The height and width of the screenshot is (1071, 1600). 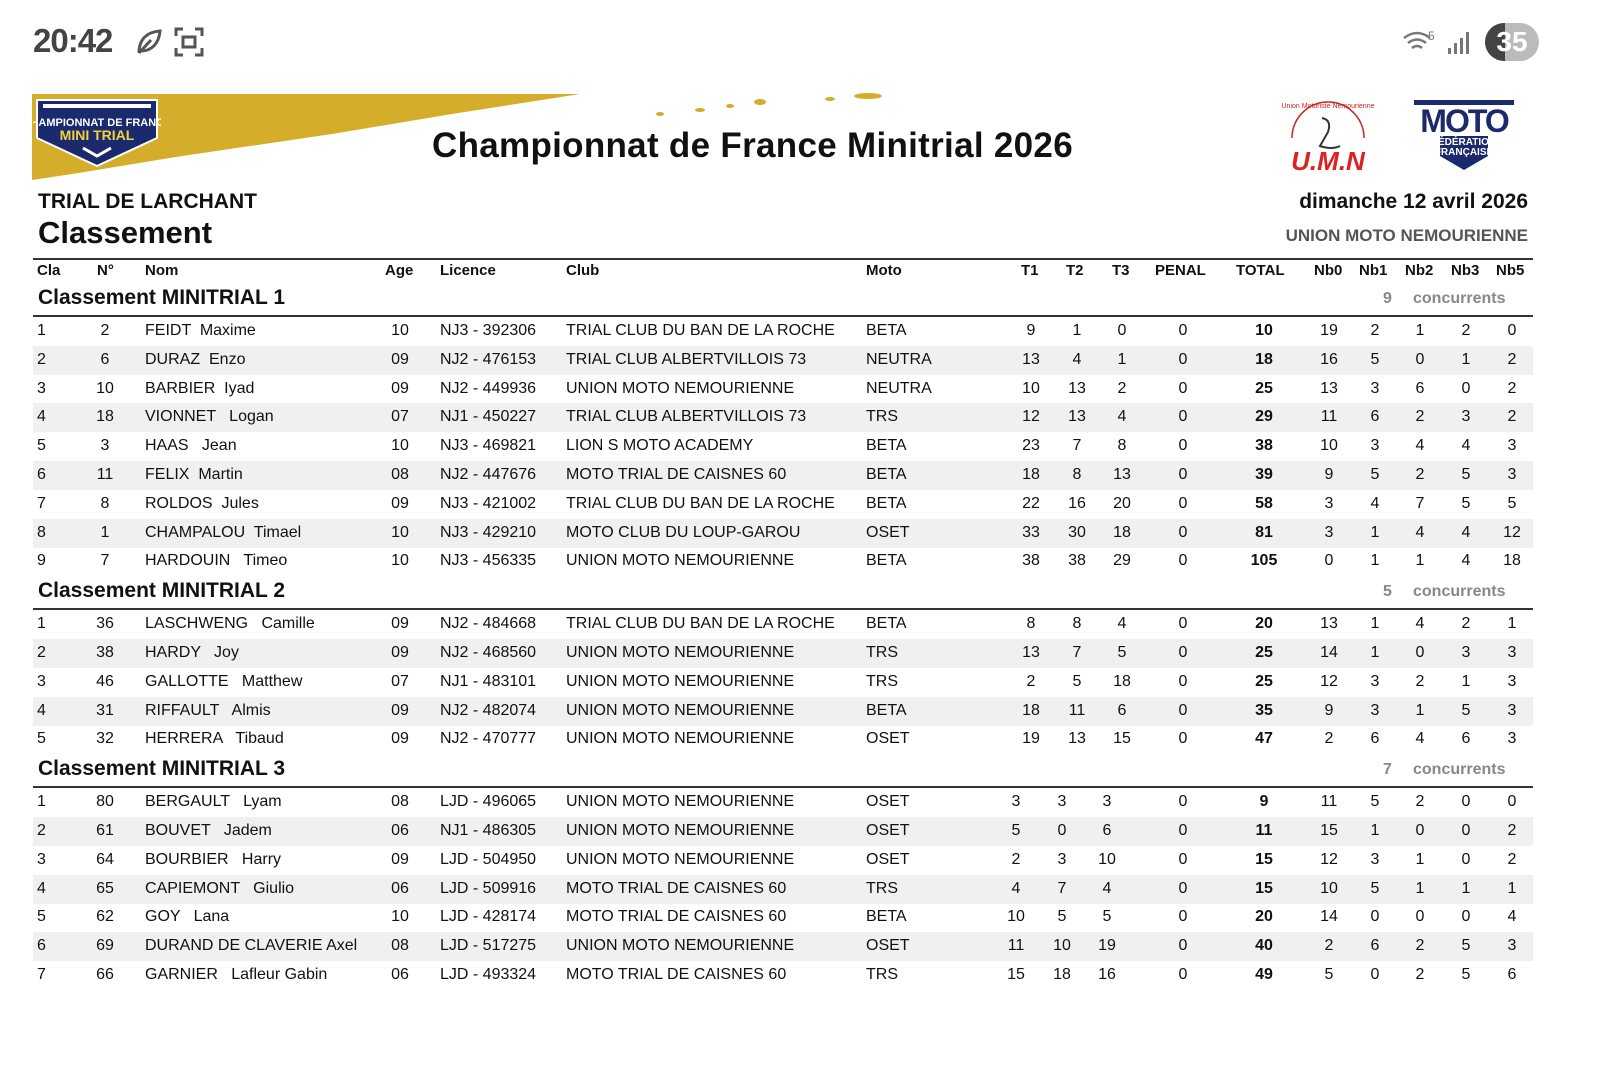 I want to click on cell-cla: 2, so click(x=41, y=830).